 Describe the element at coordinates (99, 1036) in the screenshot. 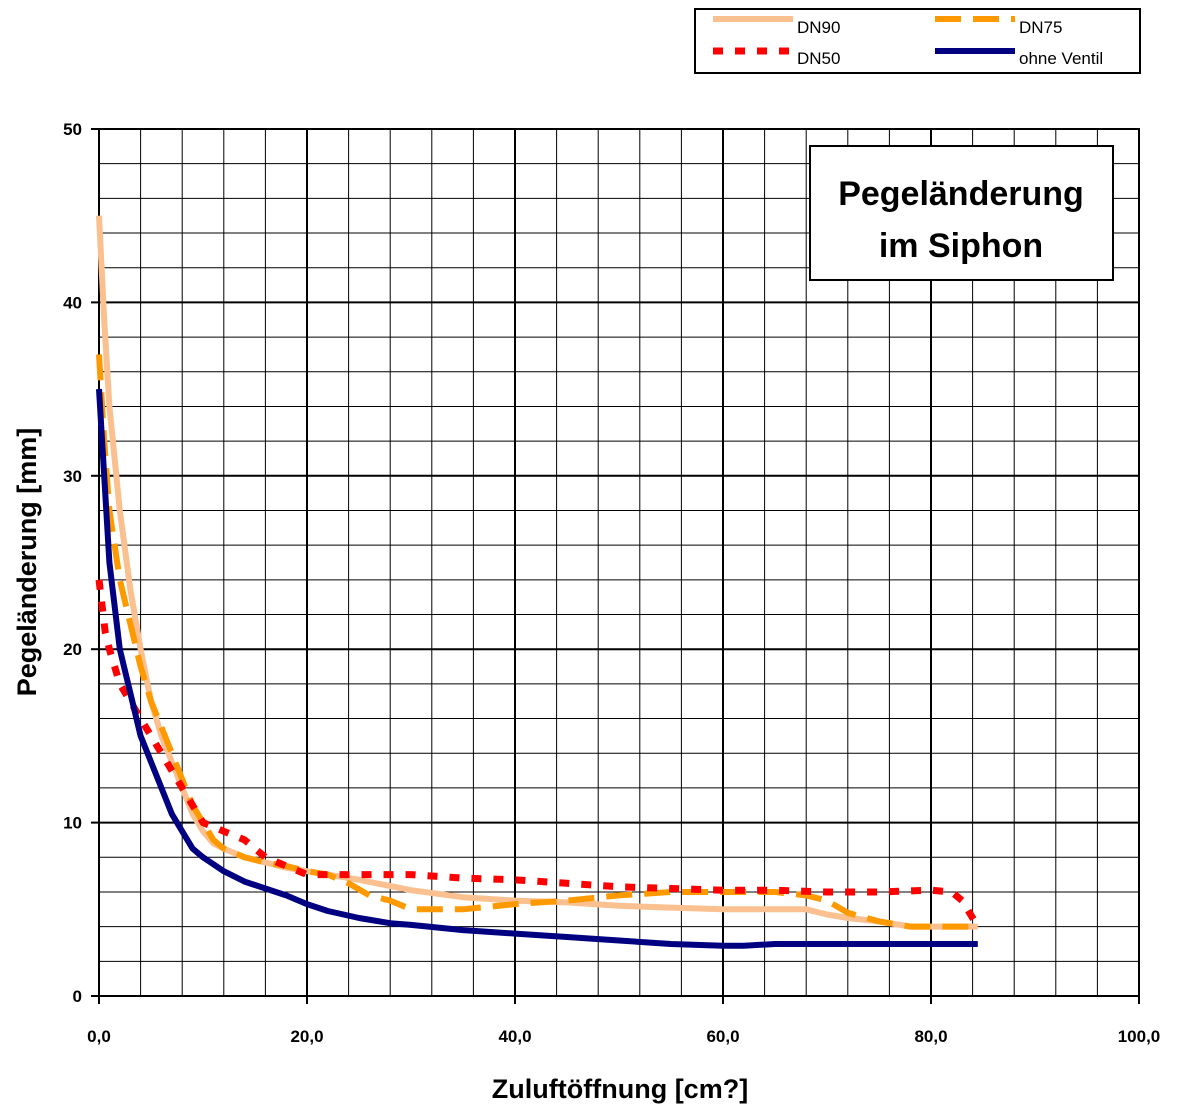

I see `x-tick-label: 0,0` at that location.